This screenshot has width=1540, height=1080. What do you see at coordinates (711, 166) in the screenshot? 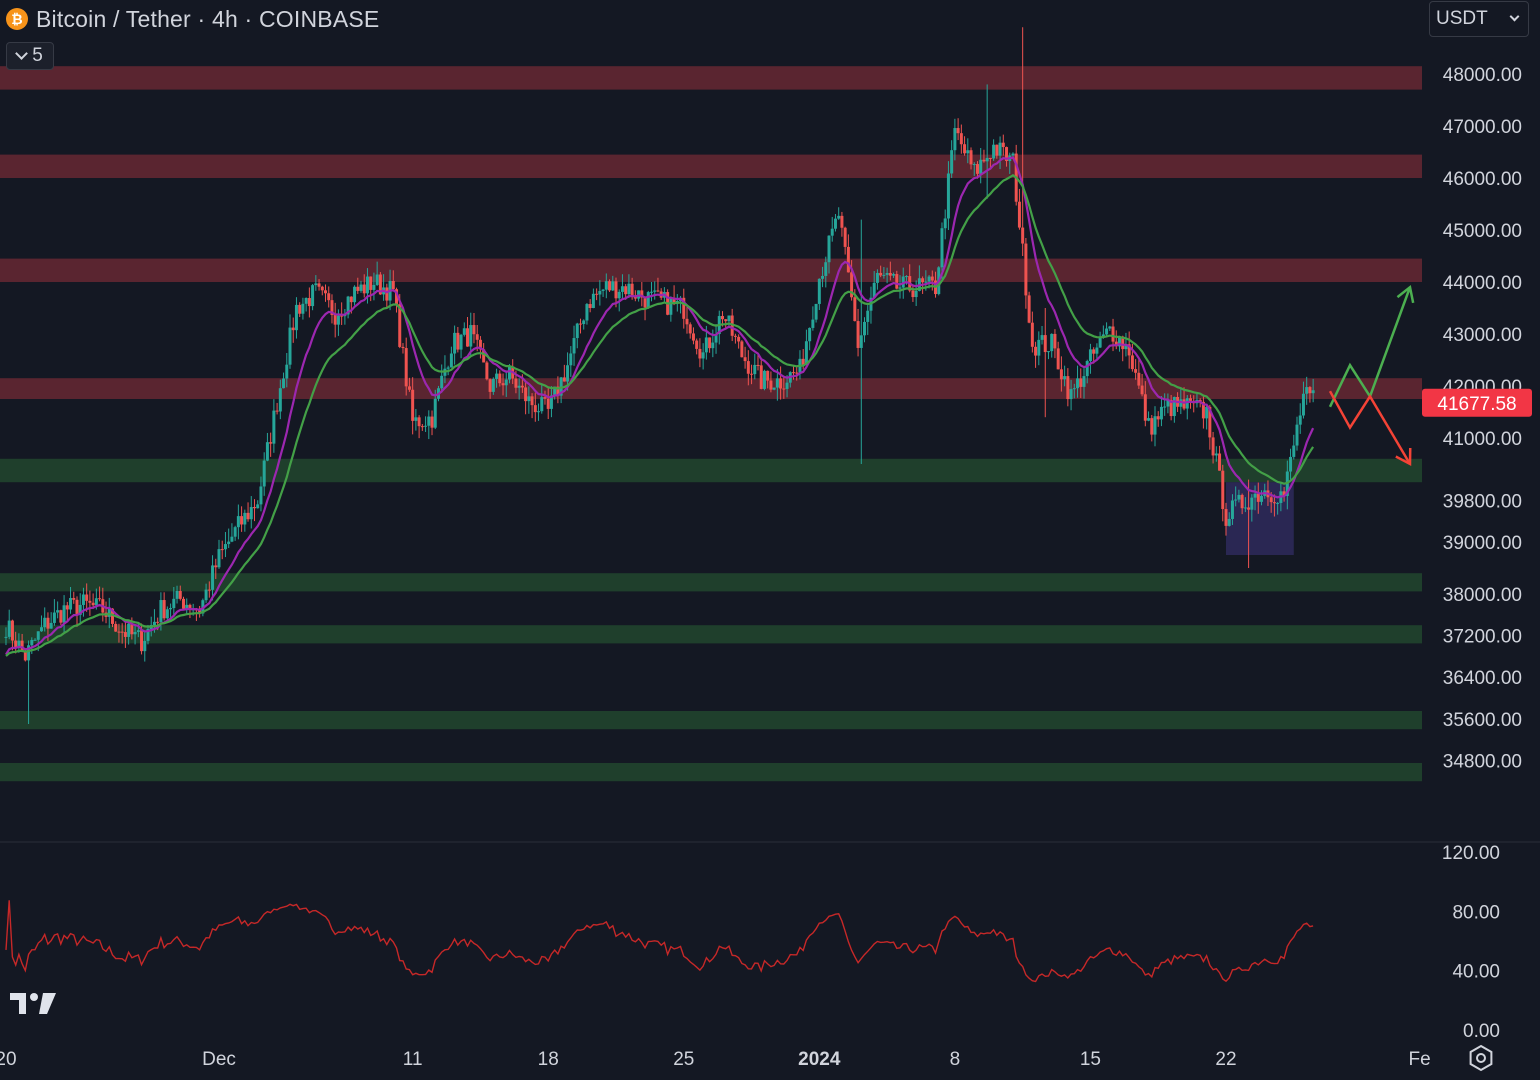
I see `resistance-zone` at bounding box center [711, 166].